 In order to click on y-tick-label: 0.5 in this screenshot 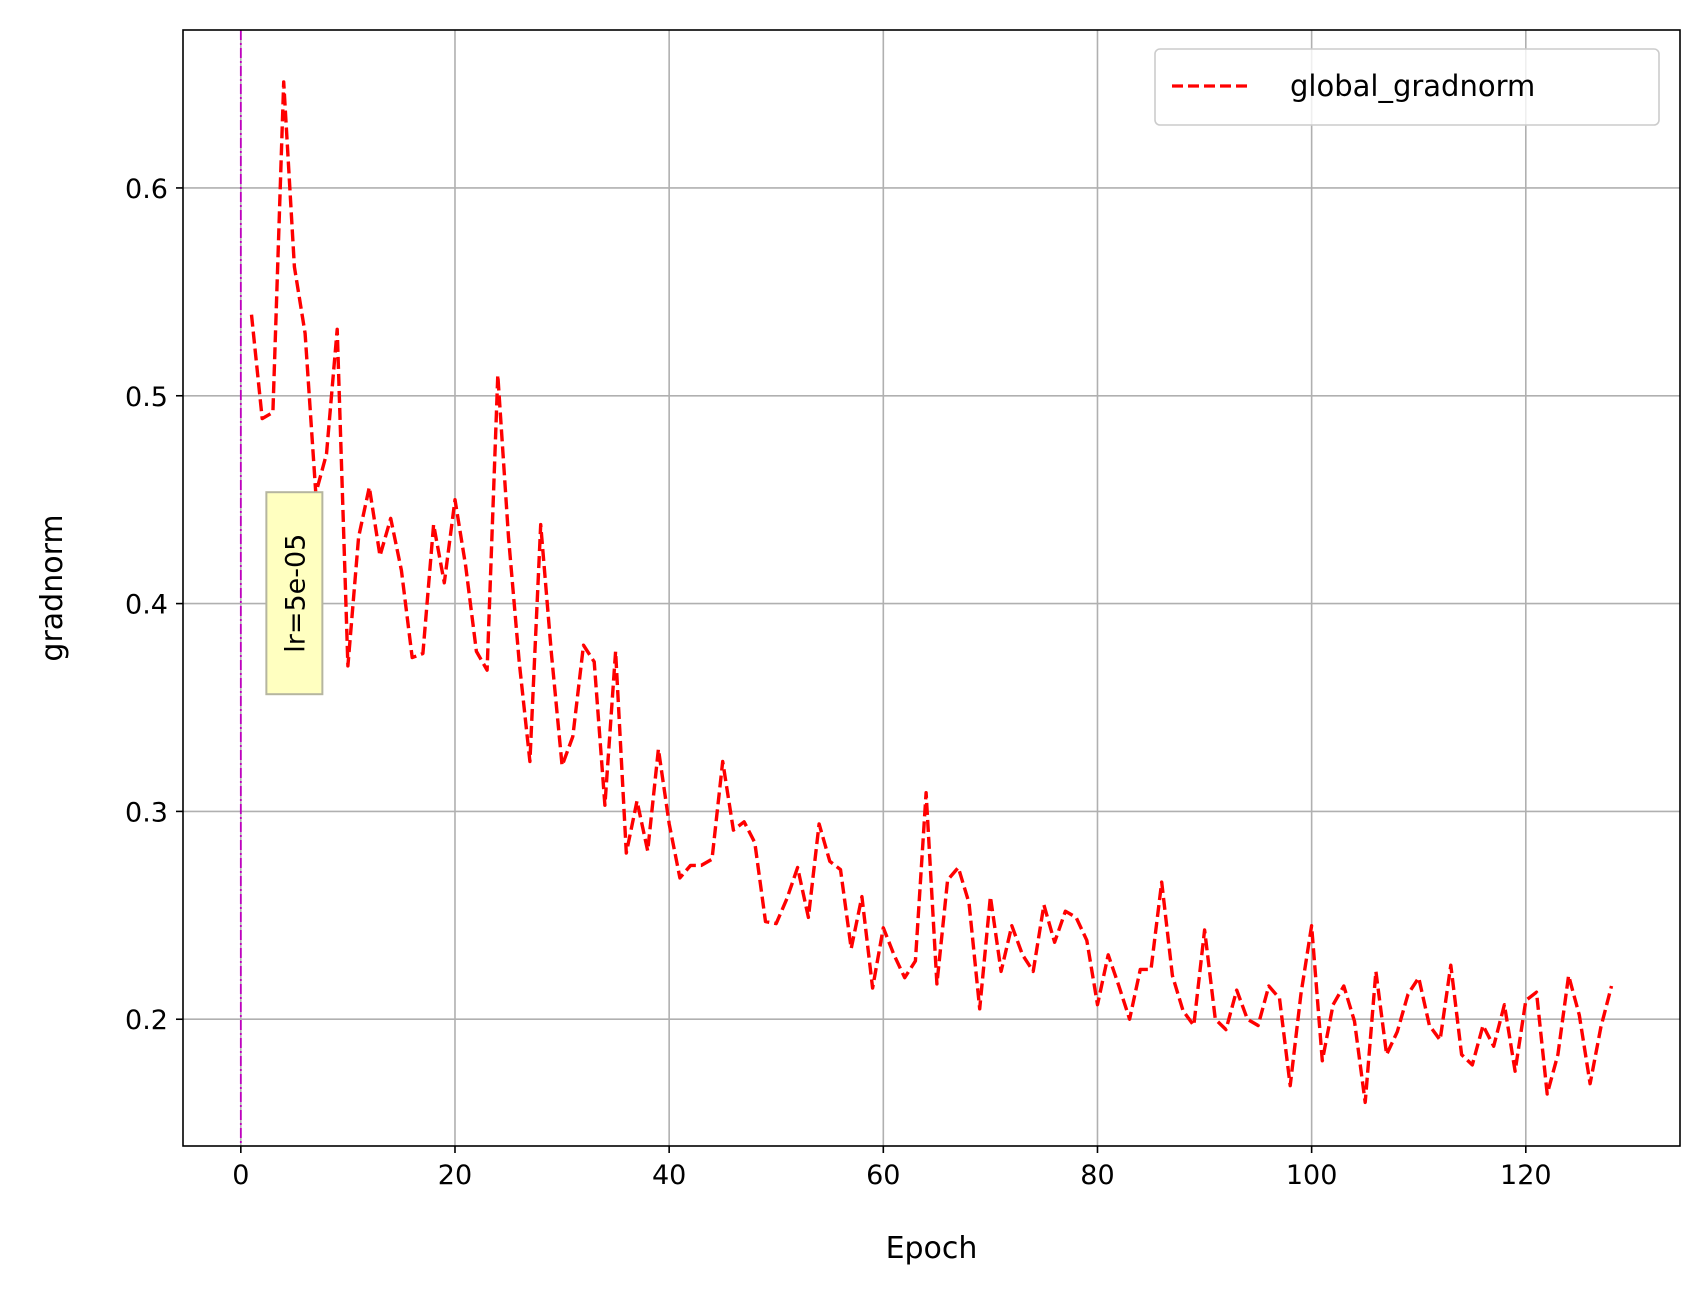, I will do `click(146, 397)`.